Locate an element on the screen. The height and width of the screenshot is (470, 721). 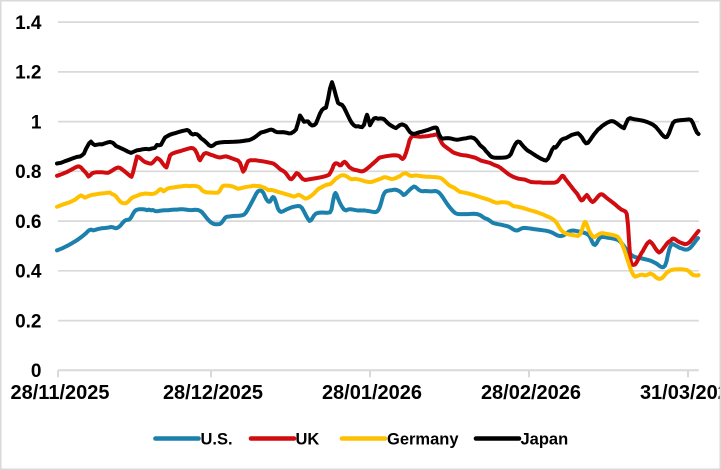
svg-text: 31/03/2026 is located at coordinates (680, 393).